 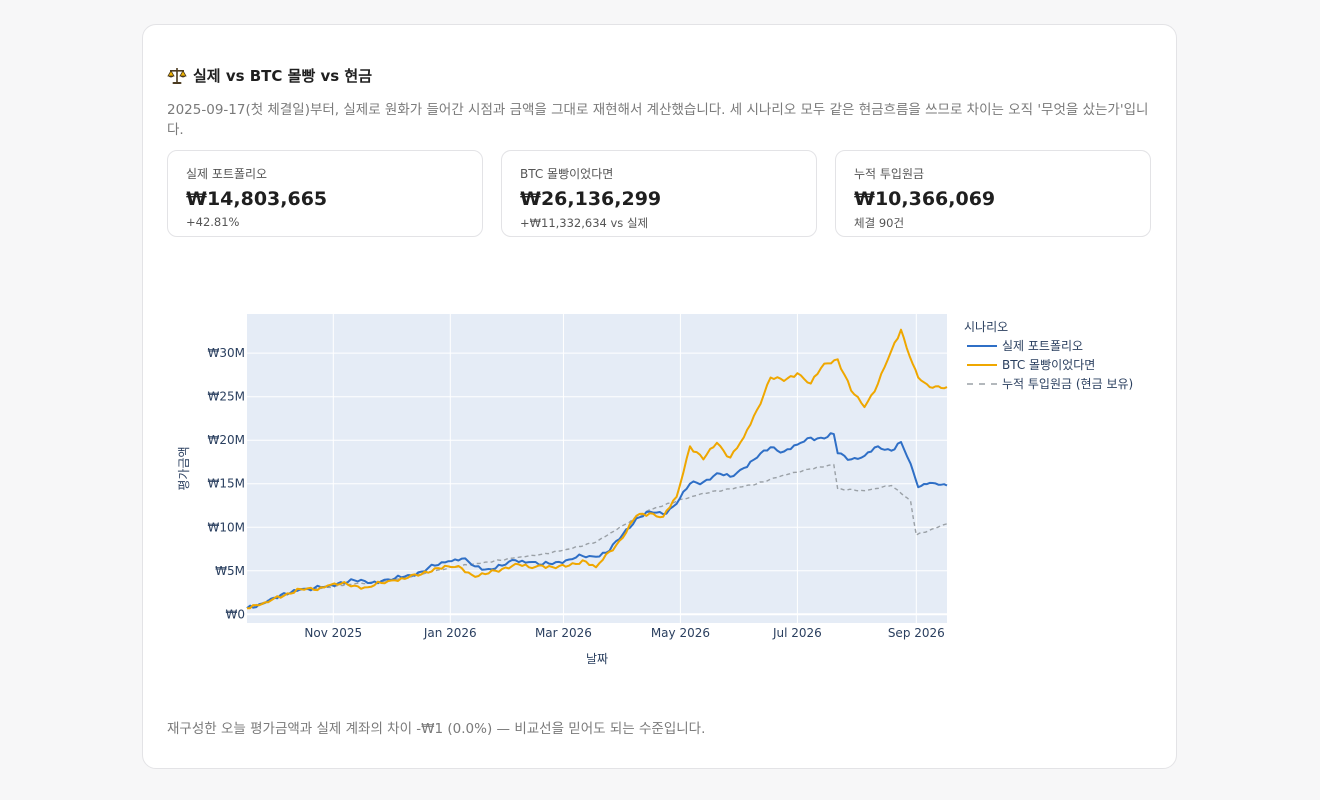 I want to click on y-tick-label: ₩25M, so click(x=227, y=397).